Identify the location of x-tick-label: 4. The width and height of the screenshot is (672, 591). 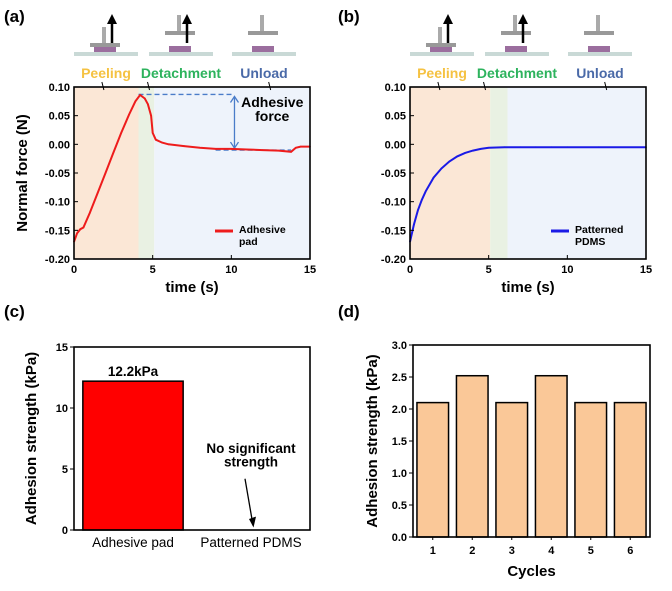
(551, 551).